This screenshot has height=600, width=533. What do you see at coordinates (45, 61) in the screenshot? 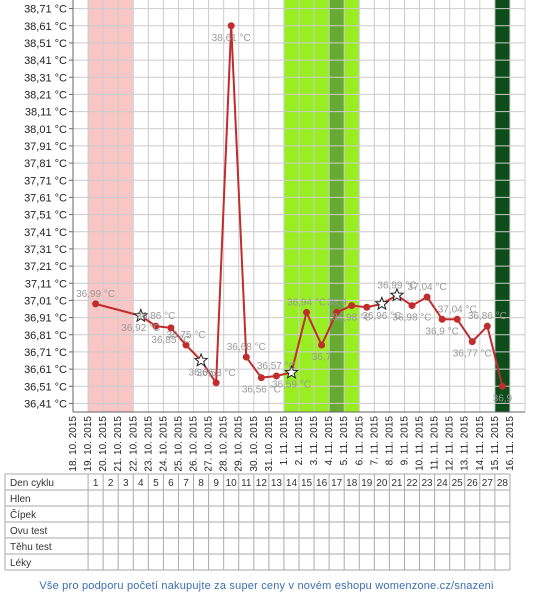
I see `y-tick-label: 38,41 °C` at bounding box center [45, 61].